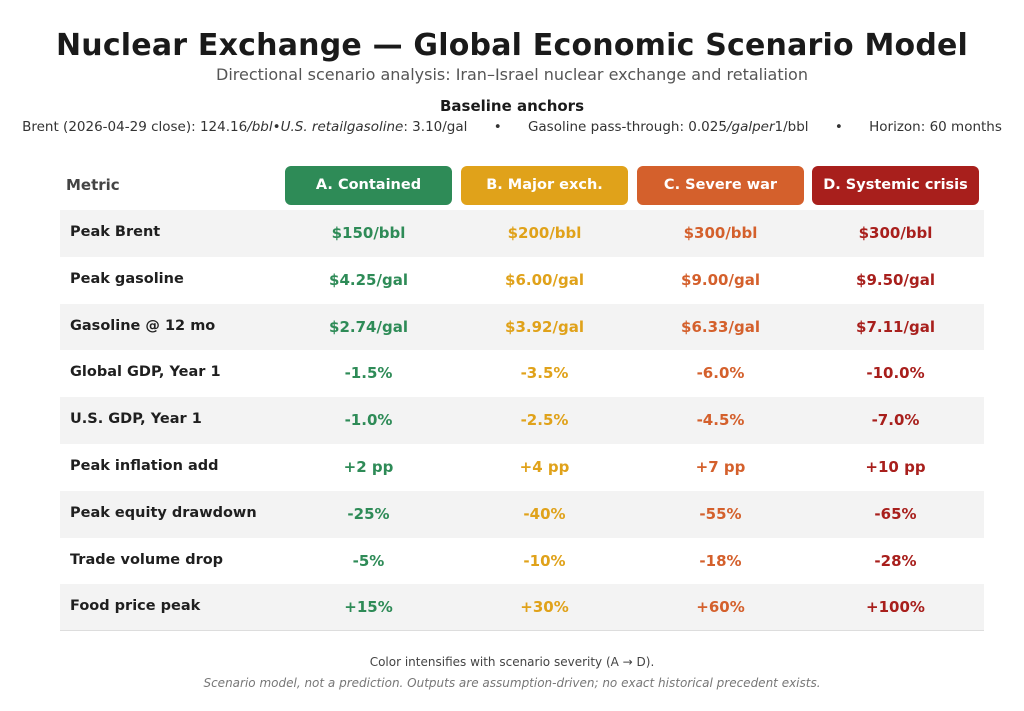 Image resolution: width=1024 pixels, height=711 pixels. What do you see at coordinates (435, 127) in the screenshot?
I see `gasoline-anchor-value: : 3.10/gal` at bounding box center [435, 127].